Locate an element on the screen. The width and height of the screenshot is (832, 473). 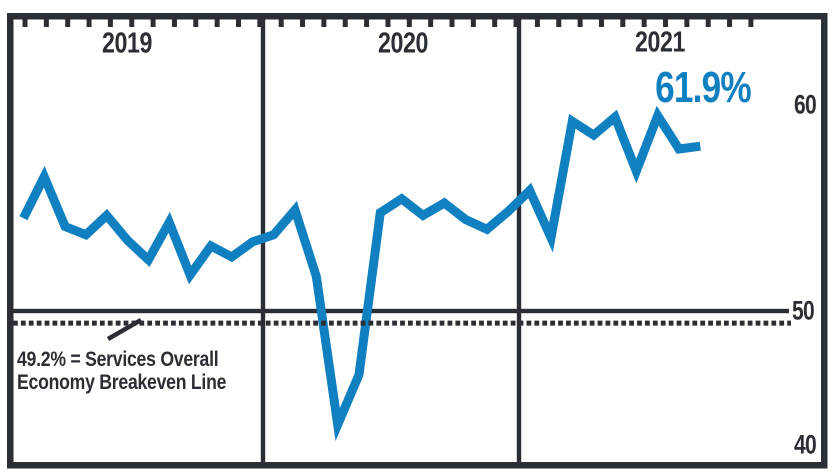
year-label-2019: 2019 is located at coordinates (127, 43).